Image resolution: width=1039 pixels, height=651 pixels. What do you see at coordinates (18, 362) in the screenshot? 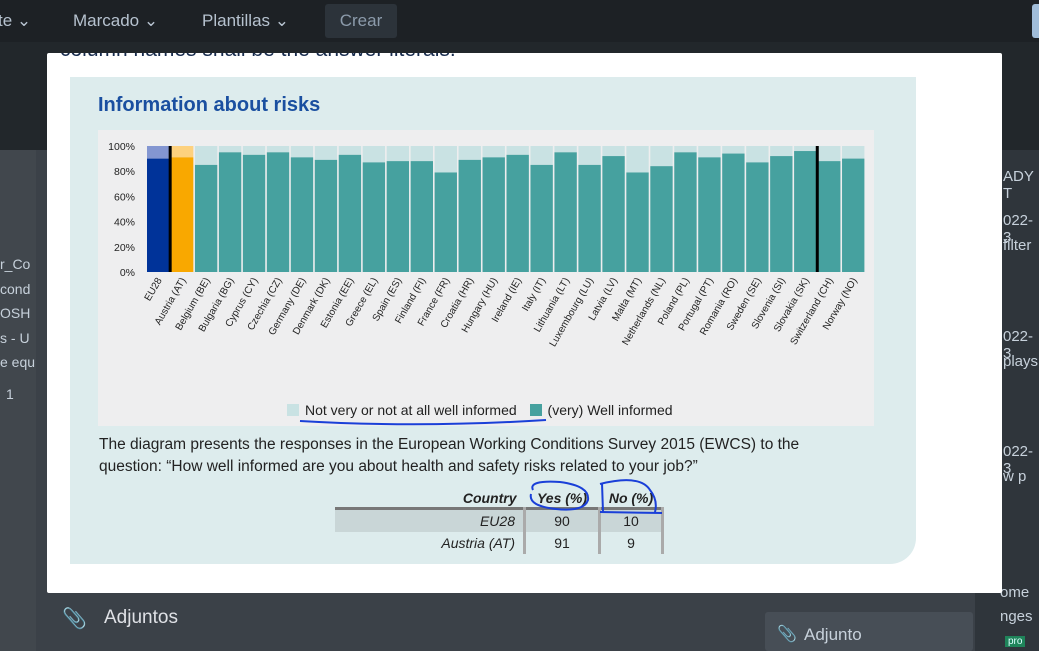
I see `card-text-fragment: e equ` at bounding box center [18, 362].